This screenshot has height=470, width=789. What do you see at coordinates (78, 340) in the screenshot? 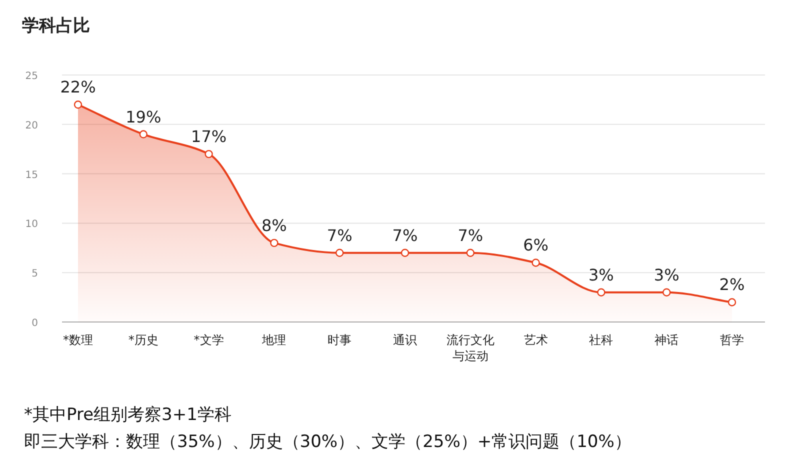
I see `x-tick-label: *数理` at bounding box center [78, 340].